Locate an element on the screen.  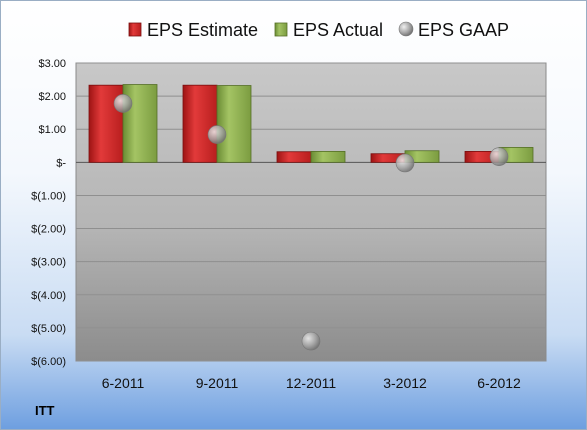
y-tick-label: $(1.00) is located at coordinates (48, 196).